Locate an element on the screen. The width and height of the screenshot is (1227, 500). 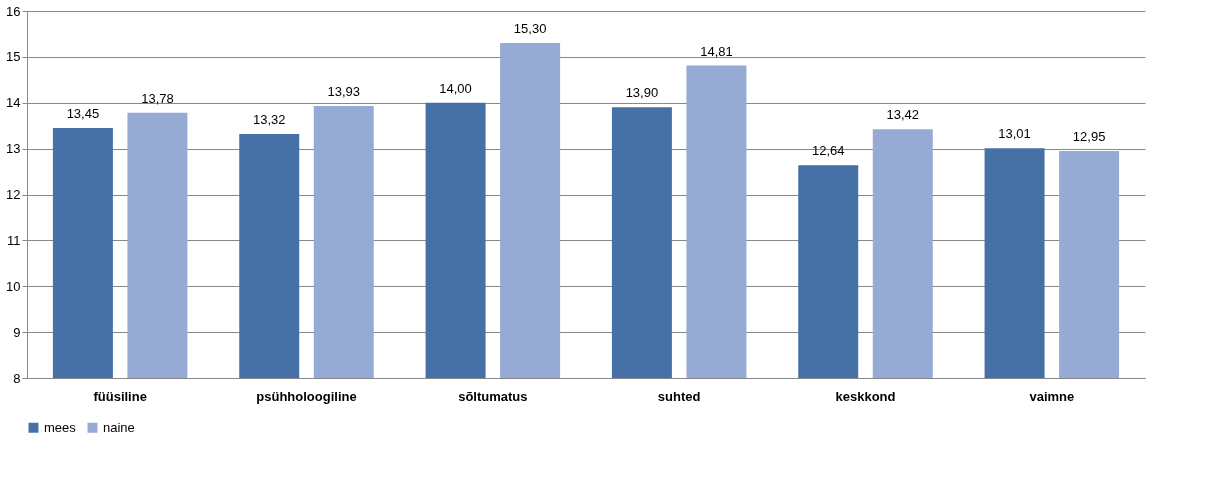
data-label: 13,45 is located at coordinates (83, 113).